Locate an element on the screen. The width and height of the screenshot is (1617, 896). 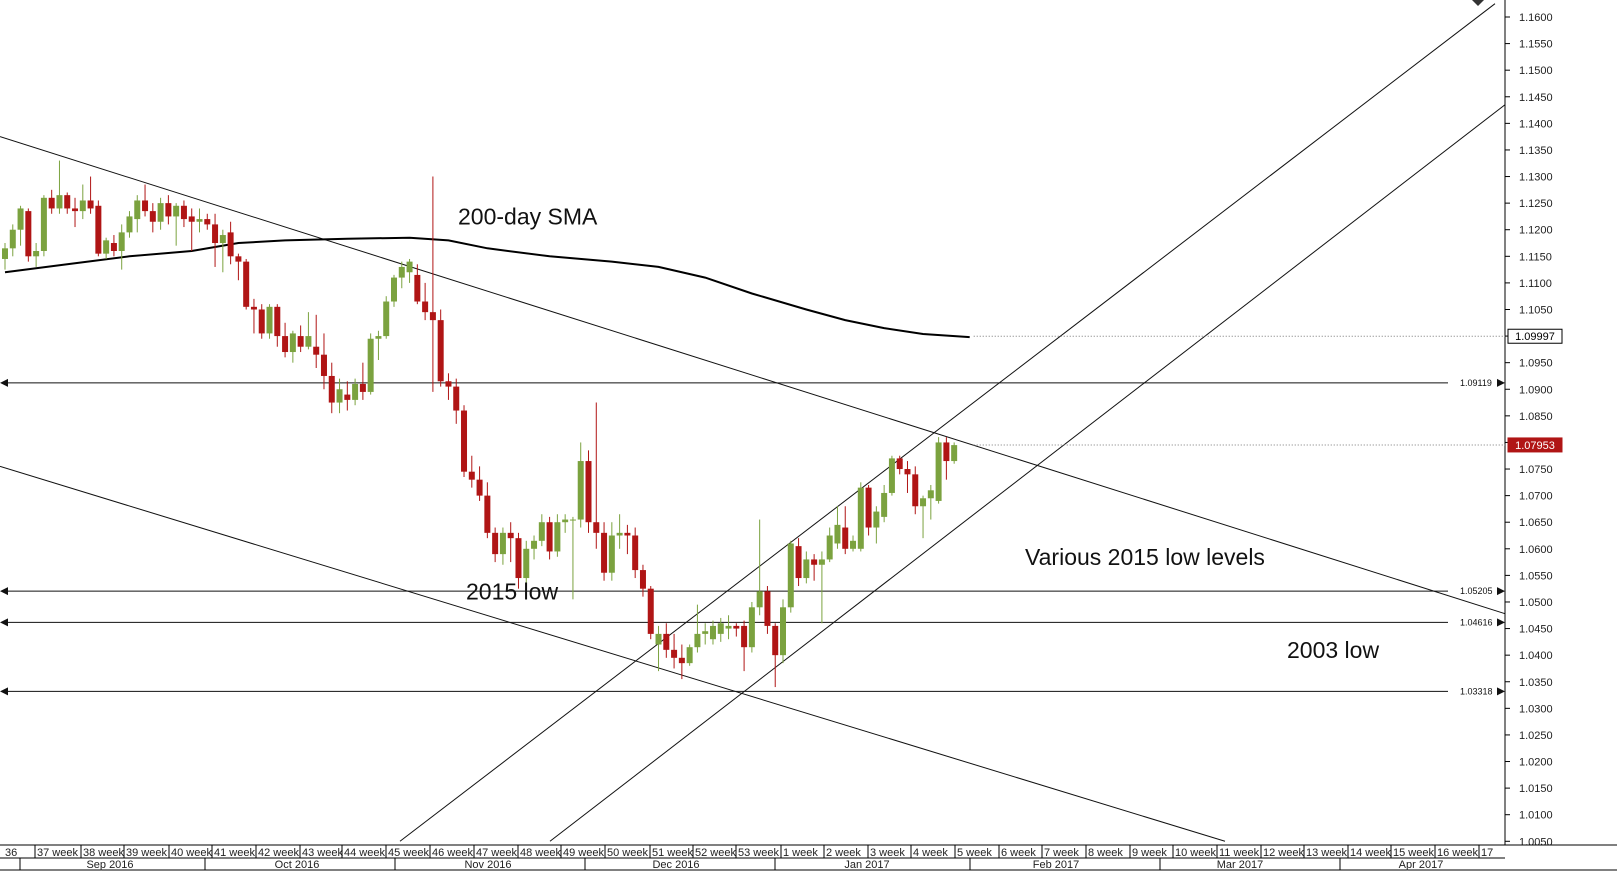
y-tick-label-13: 1.0950 is located at coordinates (1536, 364).